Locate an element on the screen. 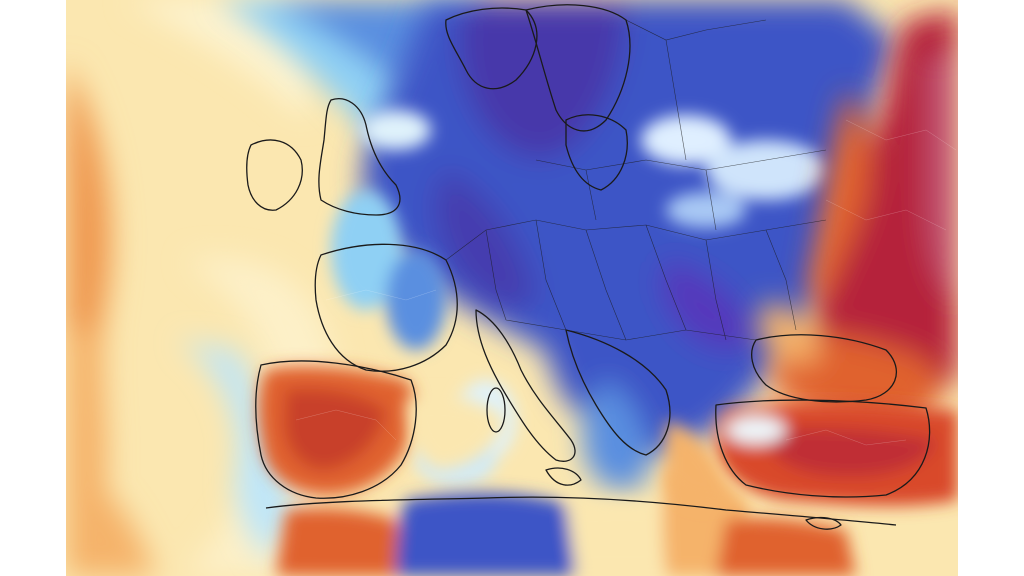 This screenshot has width=1024, height=576. north-africa is located at coordinates (566, 523).